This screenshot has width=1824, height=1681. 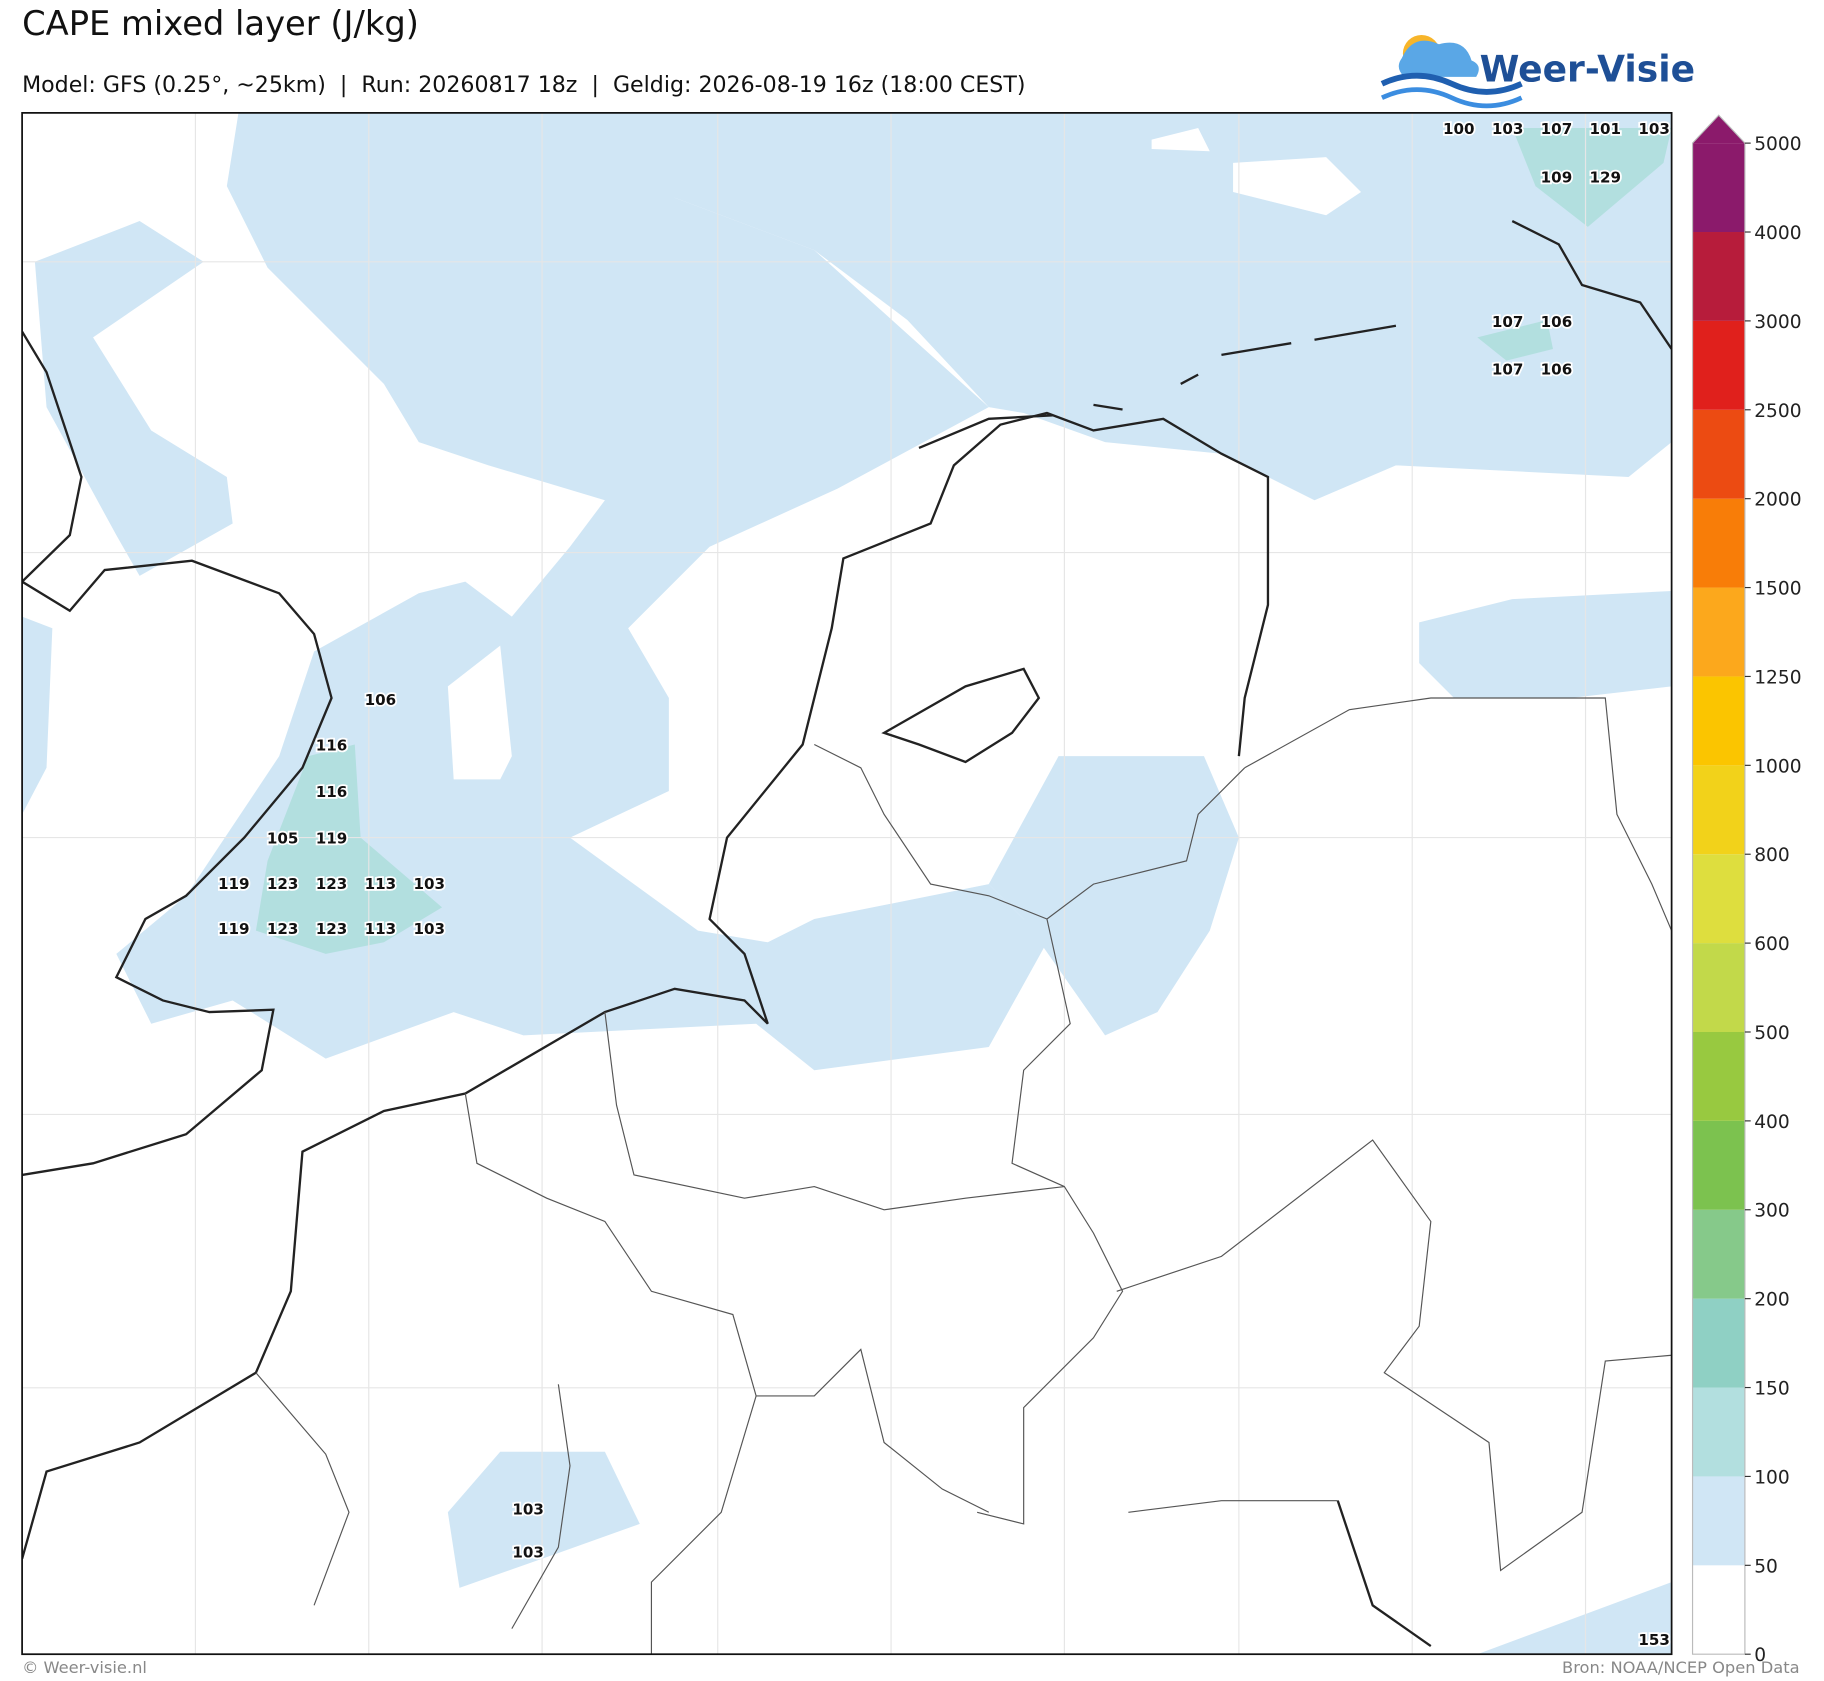 I want to click on value-label: 105, so click(x=283, y=838).